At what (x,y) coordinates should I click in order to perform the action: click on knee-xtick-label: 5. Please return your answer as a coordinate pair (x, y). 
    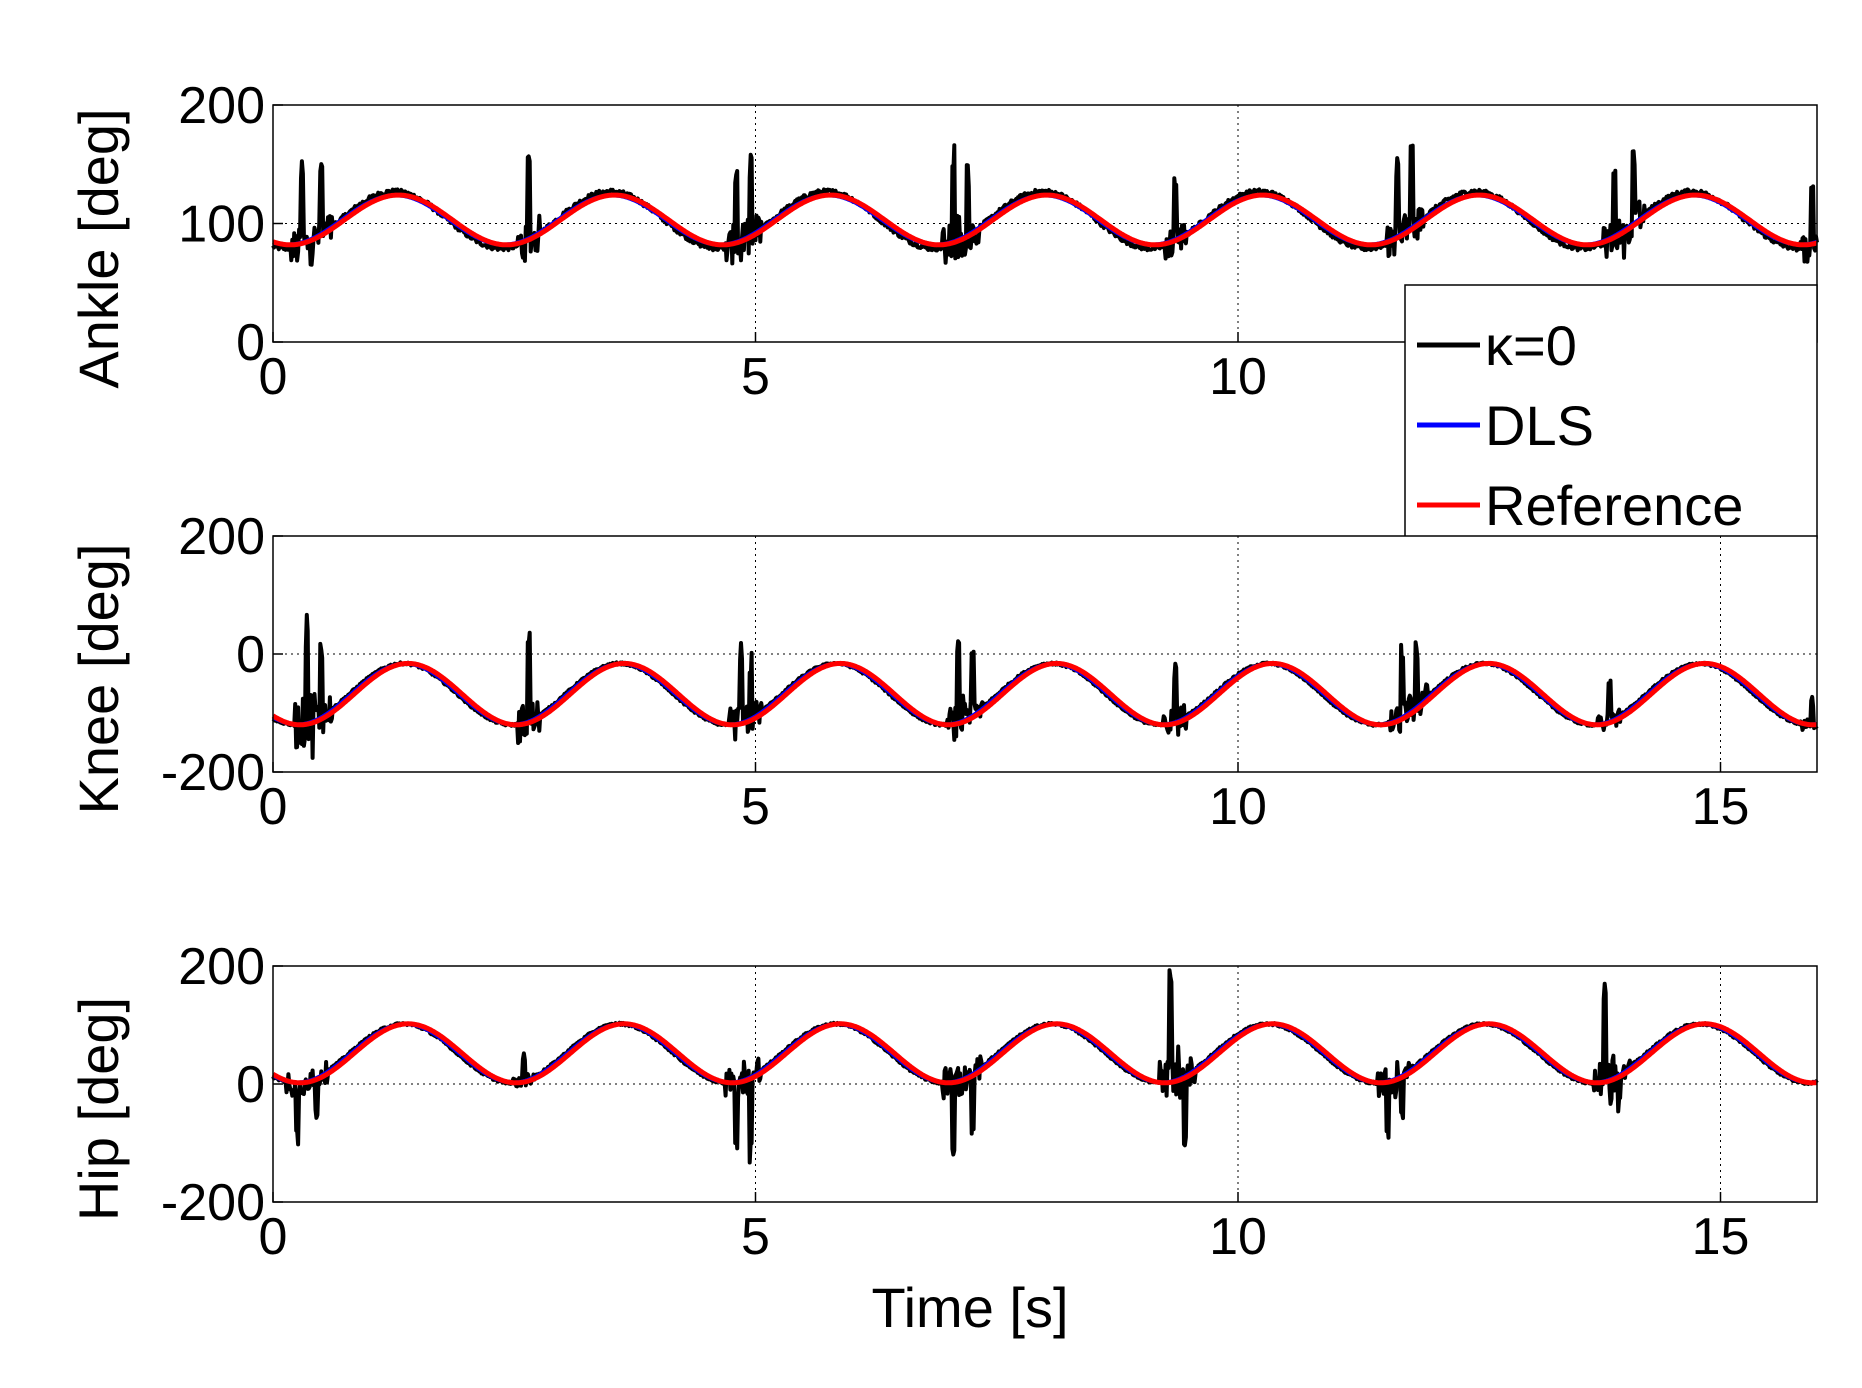
    Looking at the image, I should click on (755, 807).